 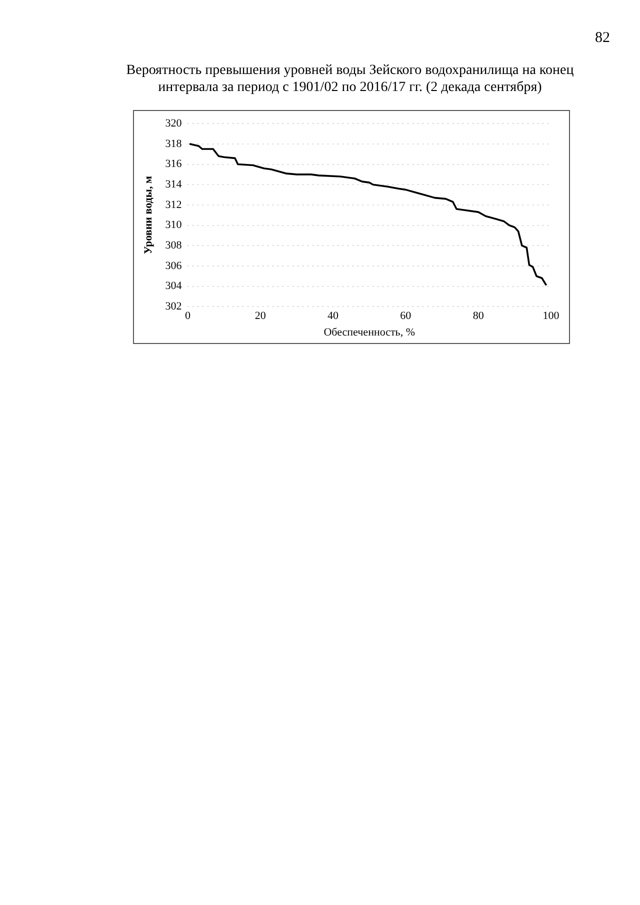 I want to click on y-axis-title: Уровни воды, м, so click(x=148, y=215).